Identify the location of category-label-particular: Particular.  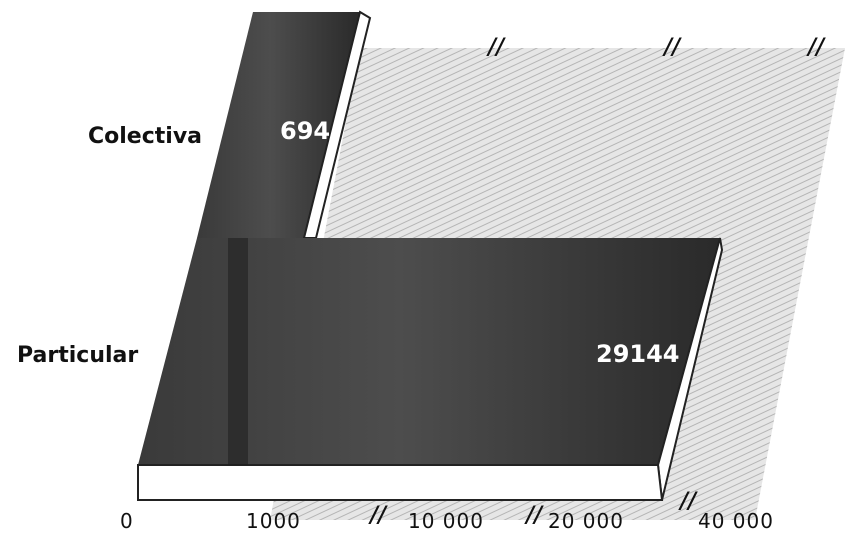
(77, 355).